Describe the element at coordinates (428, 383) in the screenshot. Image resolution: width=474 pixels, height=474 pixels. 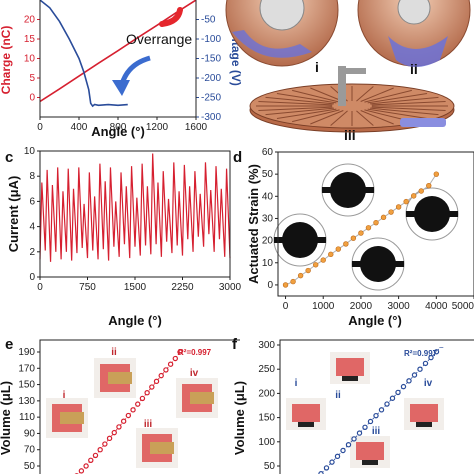
I see `panel-f-stage-label: iv` at that location.